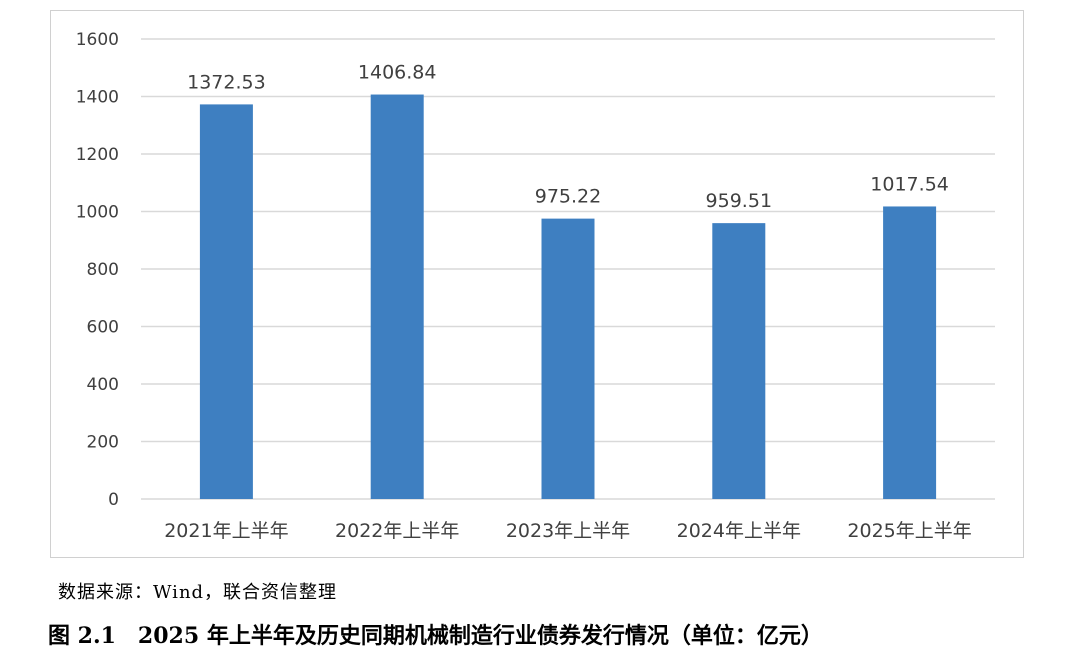  What do you see at coordinates (198, 592) in the screenshot?
I see `source-note: 数据来源：Wind，联合资信整理` at bounding box center [198, 592].